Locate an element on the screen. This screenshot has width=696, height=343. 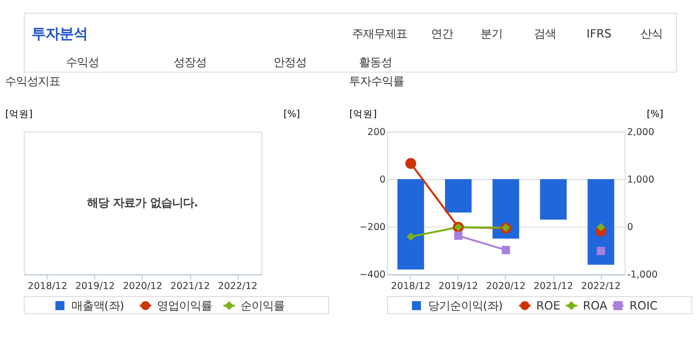
text: 검색 is located at coordinates (545, 33).